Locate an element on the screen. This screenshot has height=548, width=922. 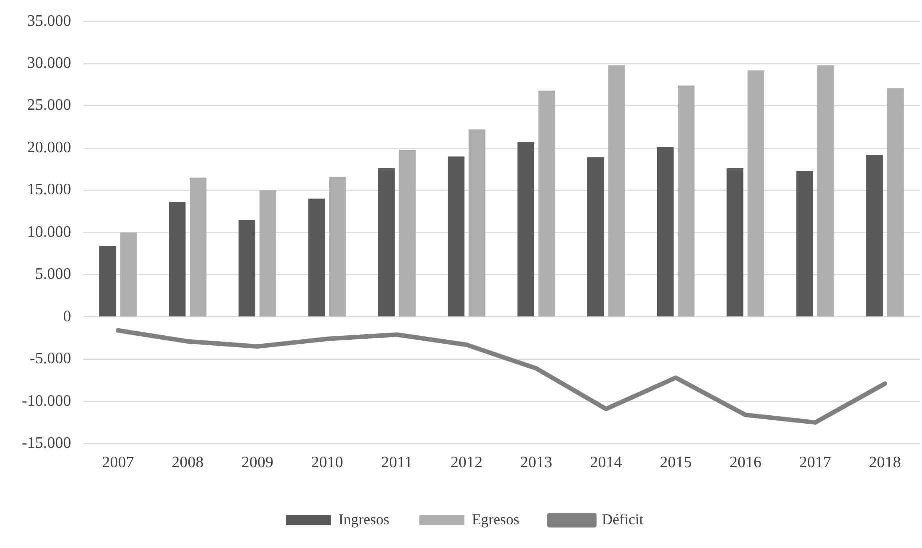
y-tick-label: 30.000 is located at coordinates (49, 63).